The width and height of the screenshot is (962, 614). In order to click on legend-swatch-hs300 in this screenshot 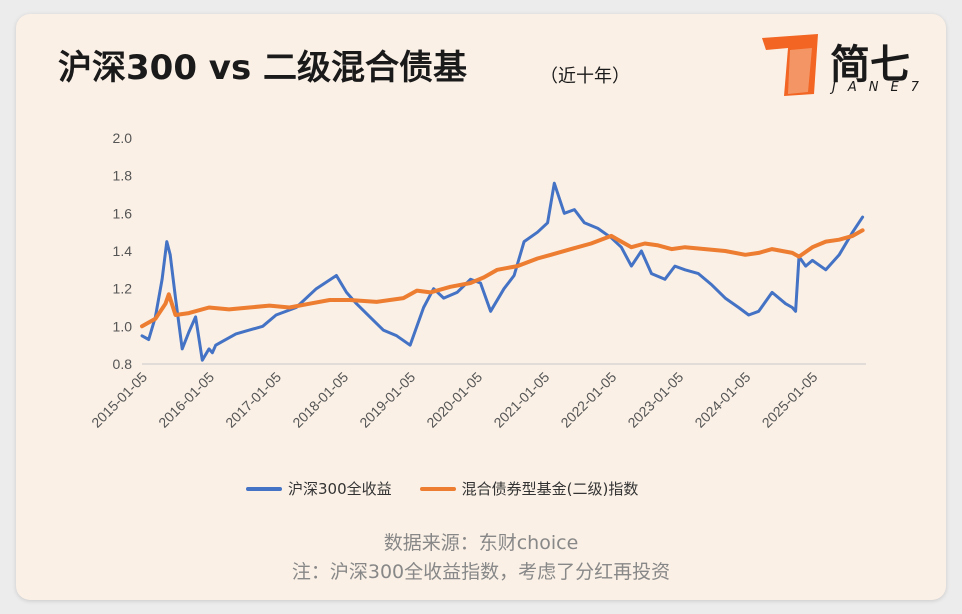, I will do `click(264, 488)`.